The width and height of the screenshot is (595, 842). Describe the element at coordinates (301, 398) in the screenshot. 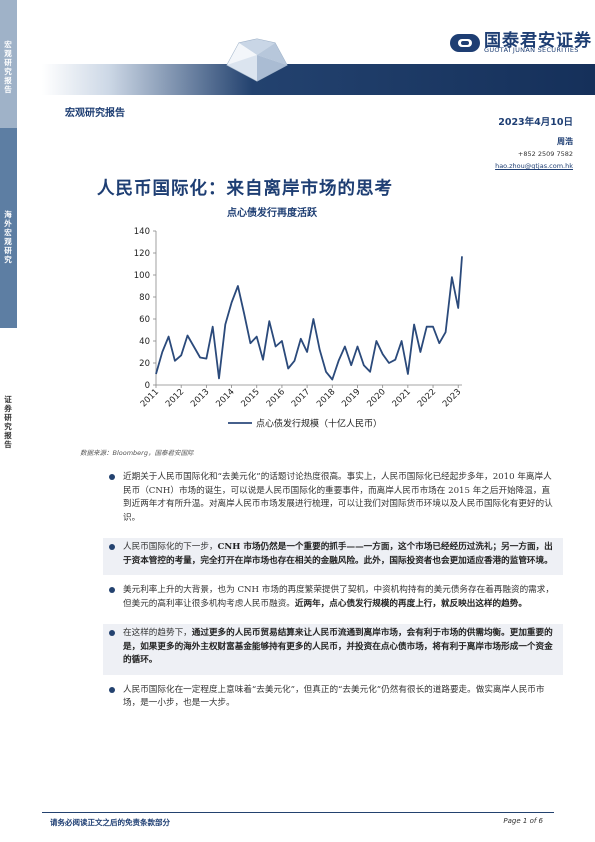

I see `x-tick-label: 2017` at that location.